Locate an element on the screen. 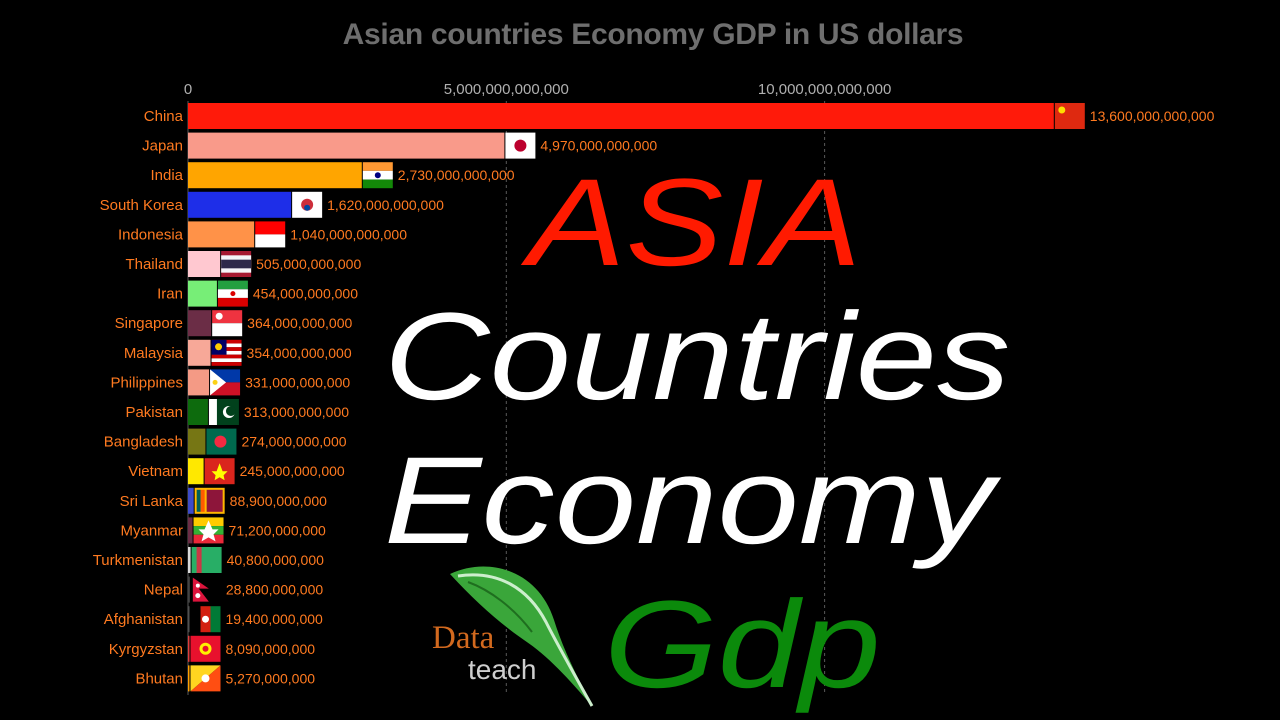 The width and height of the screenshot is (1280, 720). flag-india-icon is located at coordinates (377, 175).